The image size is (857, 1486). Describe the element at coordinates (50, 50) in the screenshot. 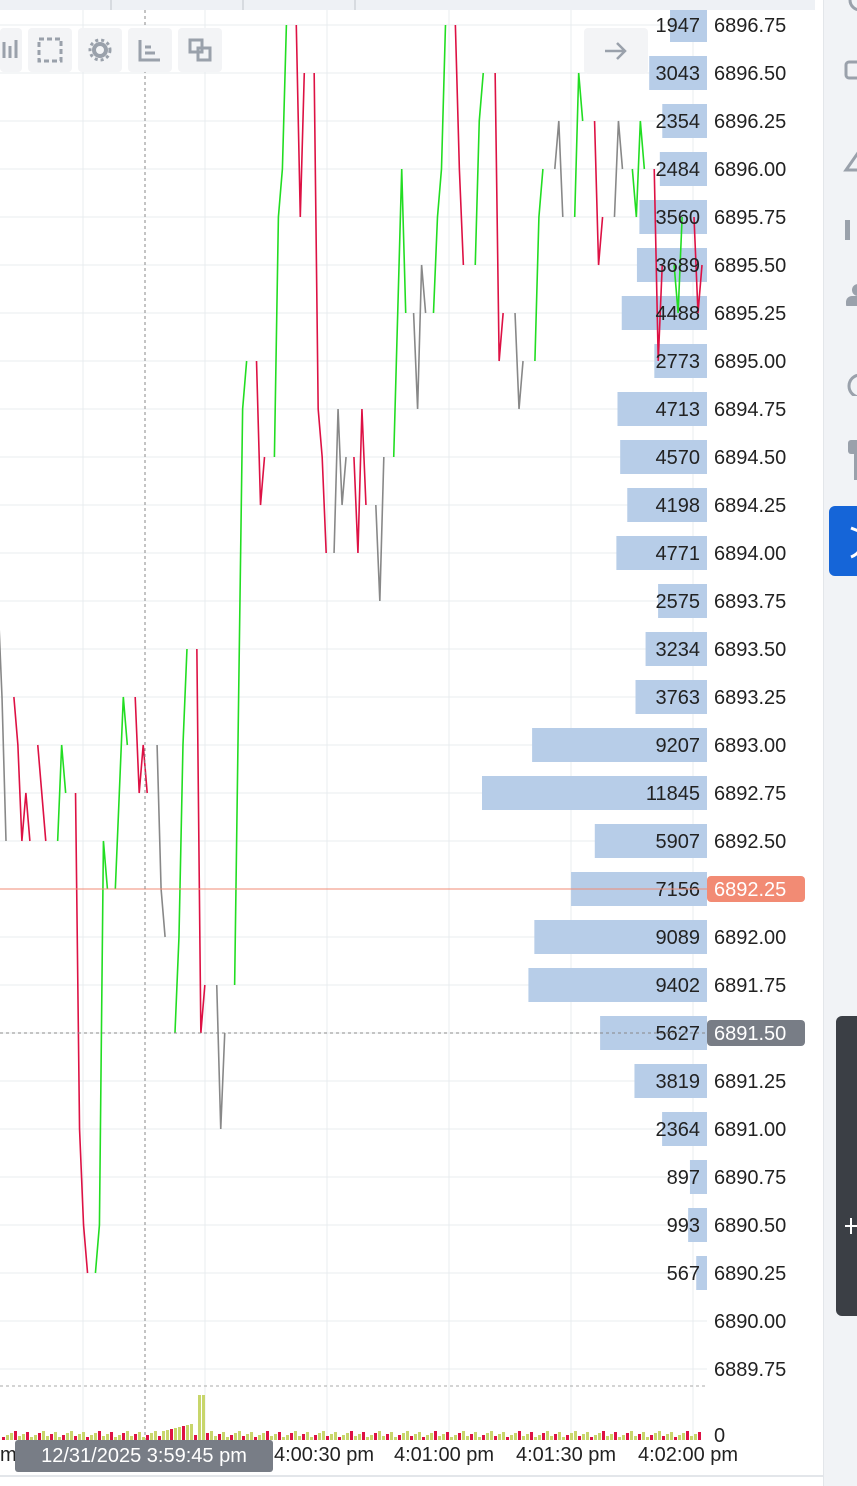

I see `select-region-icon` at that location.